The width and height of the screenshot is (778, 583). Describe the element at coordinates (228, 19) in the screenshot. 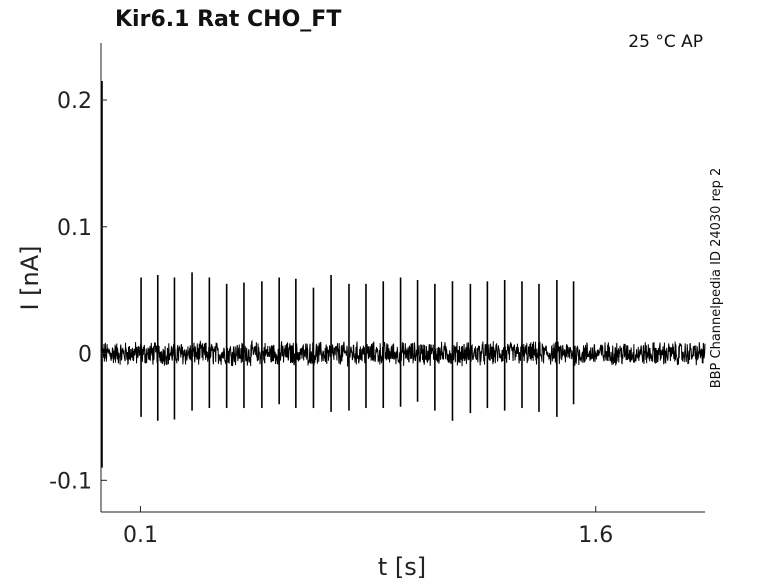

I see `chart-title: Kir6.1 Rat CHO_FT` at that location.